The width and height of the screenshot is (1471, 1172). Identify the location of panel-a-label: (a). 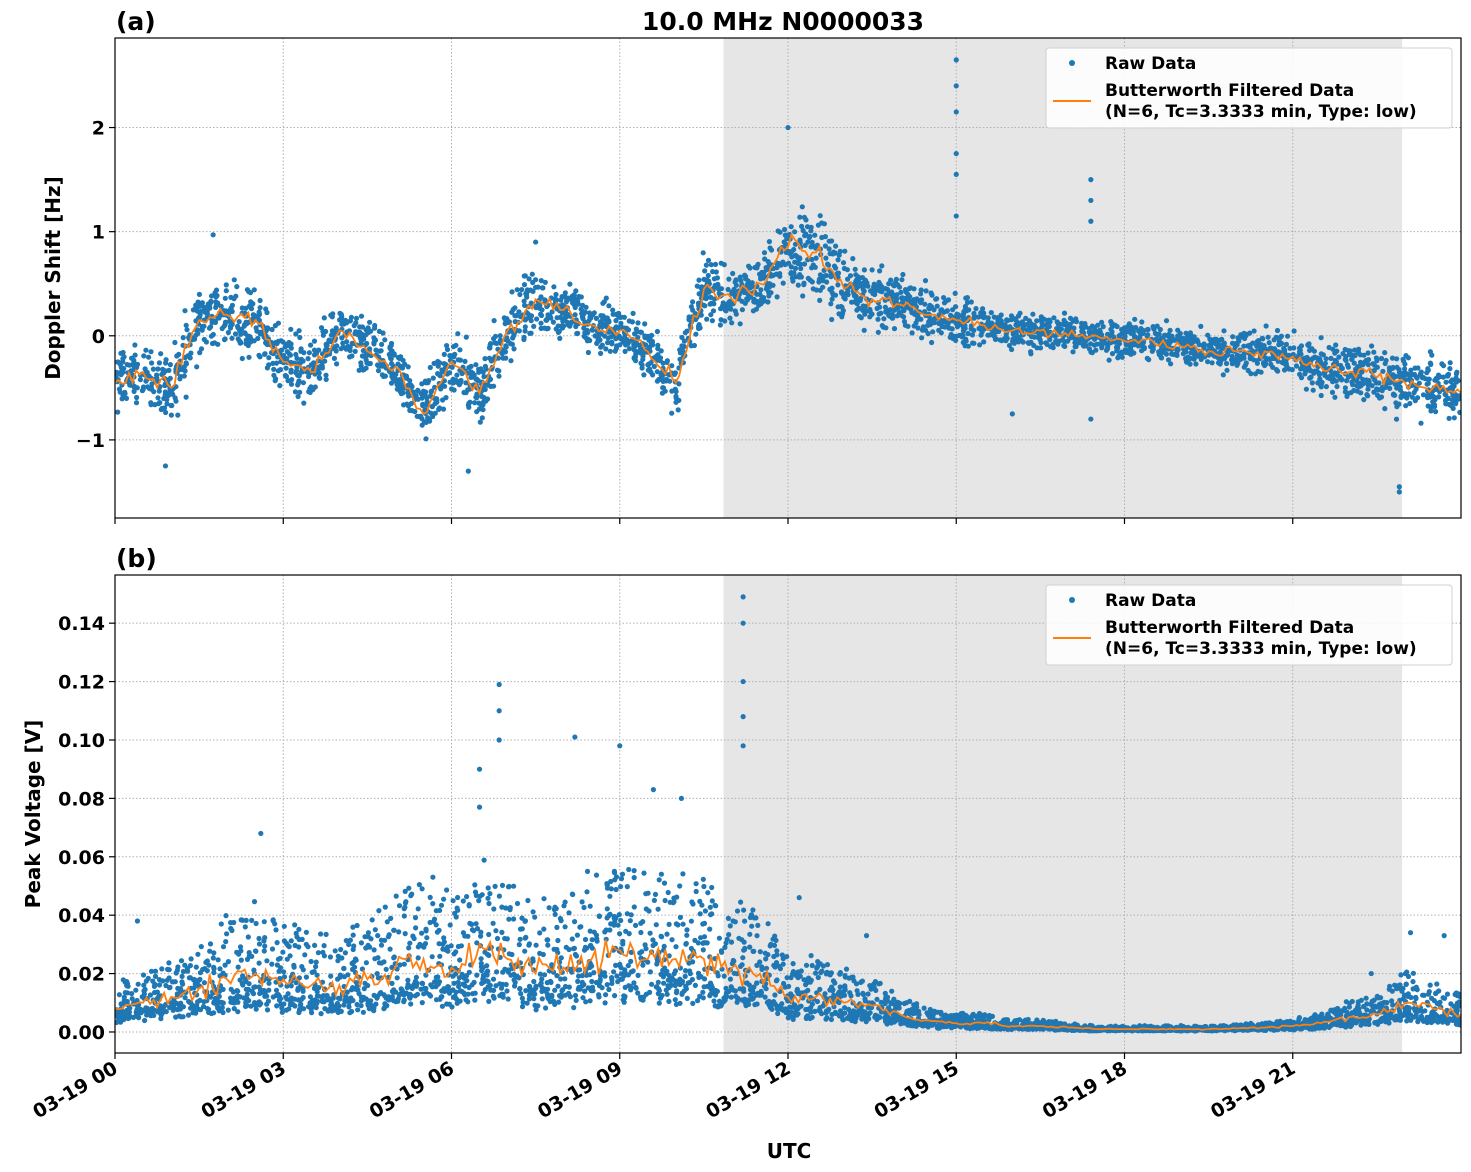
(136, 21).